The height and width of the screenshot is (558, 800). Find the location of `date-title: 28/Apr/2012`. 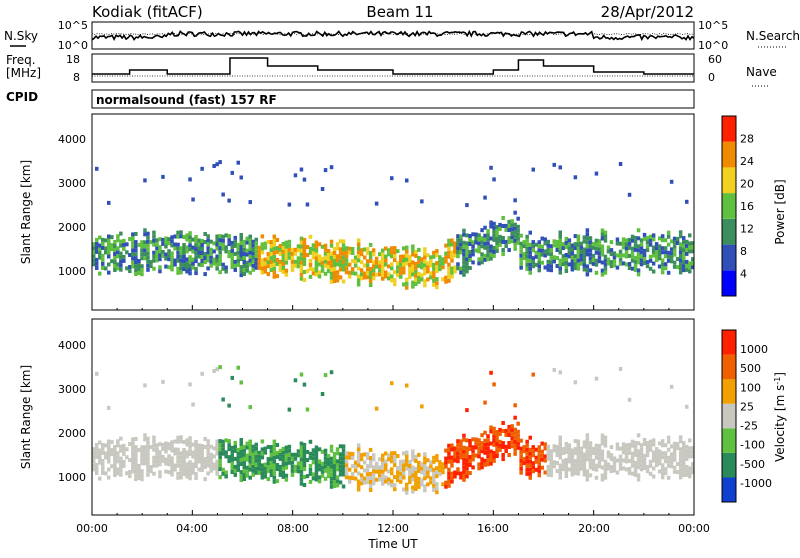

date-title: 28/Apr/2012 is located at coordinates (647, 12).